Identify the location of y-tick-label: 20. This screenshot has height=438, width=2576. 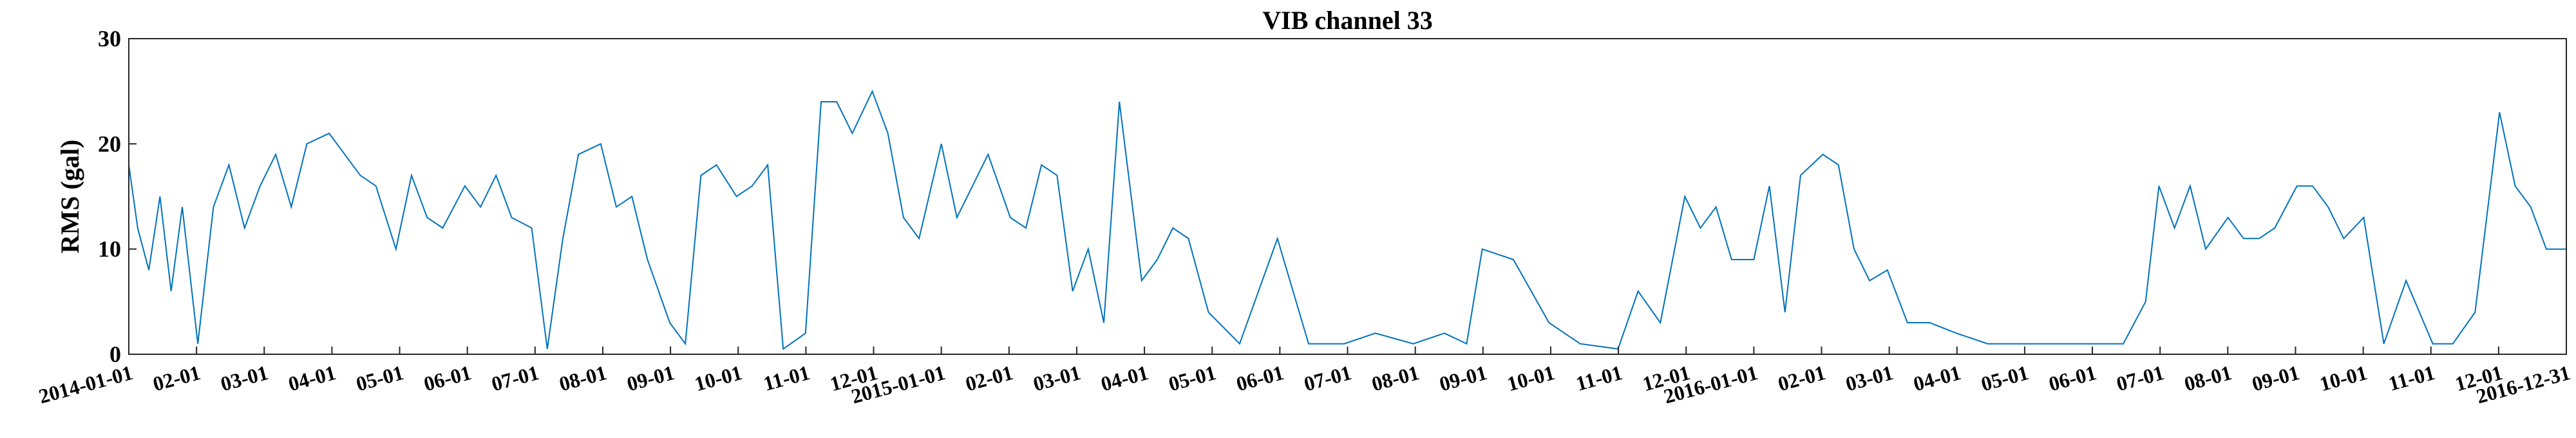
(109, 144).